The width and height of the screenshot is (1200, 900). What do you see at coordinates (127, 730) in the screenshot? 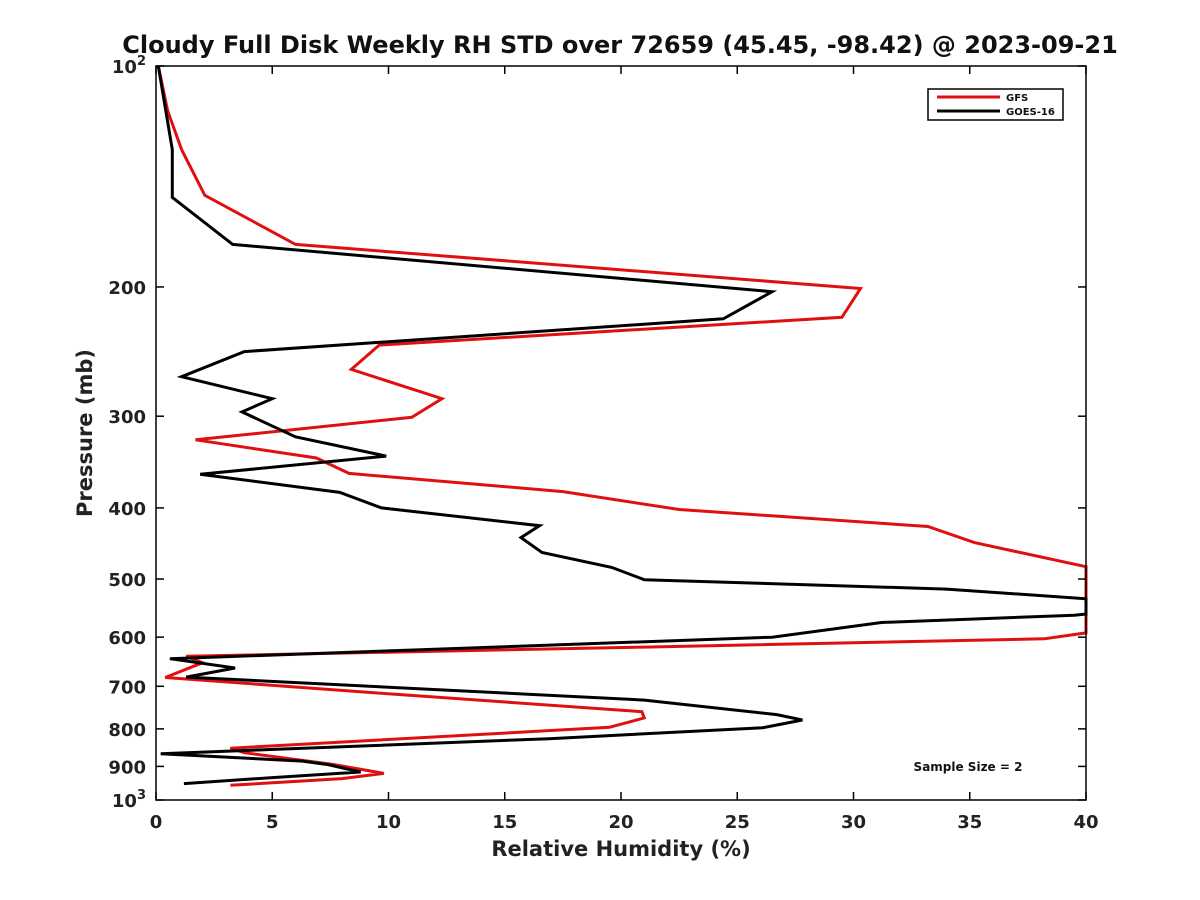
I see `y-tick-label: 800` at bounding box center [127, 730].